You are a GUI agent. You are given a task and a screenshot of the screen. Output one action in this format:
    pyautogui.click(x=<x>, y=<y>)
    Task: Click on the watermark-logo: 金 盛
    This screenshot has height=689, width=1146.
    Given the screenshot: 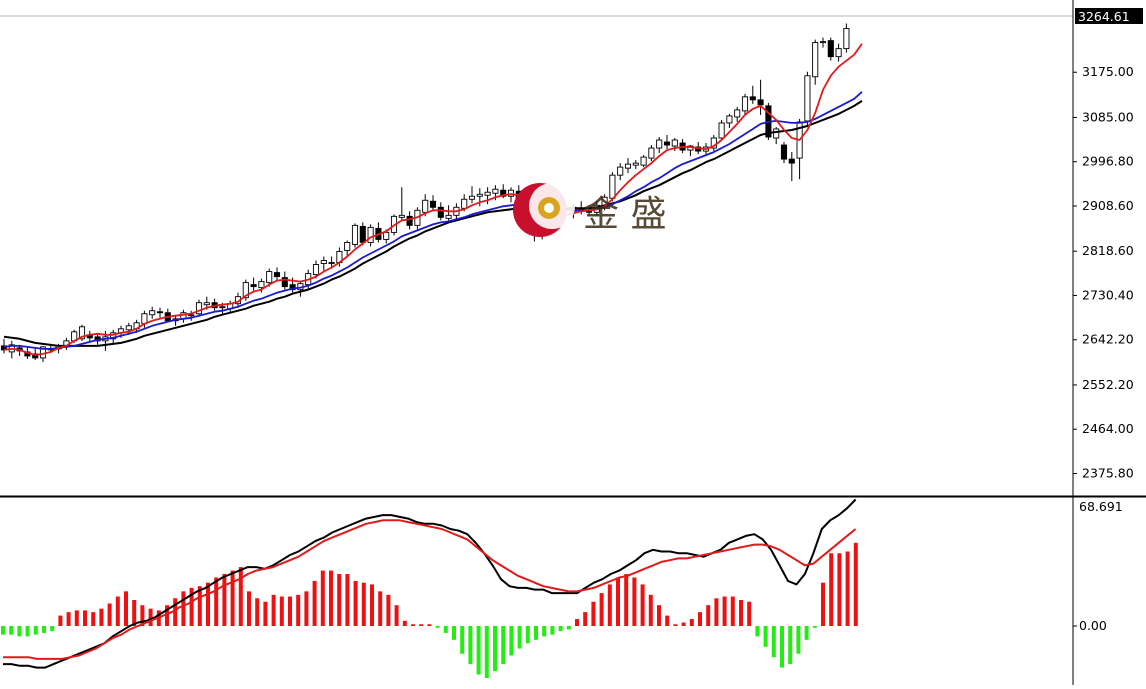 What is the action you would take?
    pyautogui.click(x=589, y=210)
    